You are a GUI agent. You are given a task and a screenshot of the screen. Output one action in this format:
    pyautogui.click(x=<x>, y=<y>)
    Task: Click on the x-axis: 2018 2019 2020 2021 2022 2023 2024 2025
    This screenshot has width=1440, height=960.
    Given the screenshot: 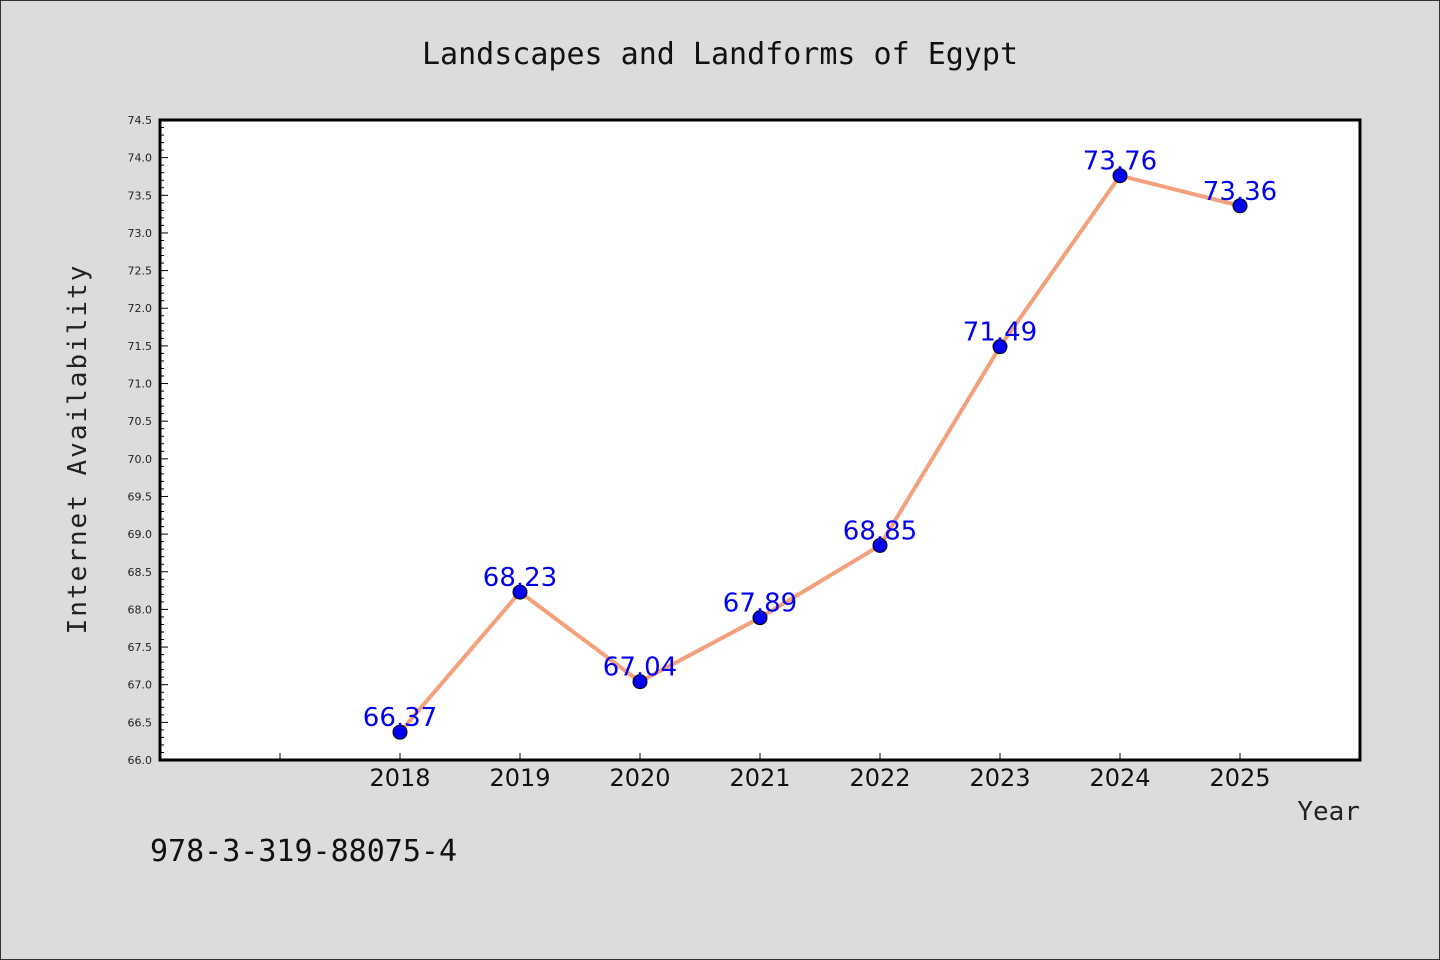 What is the action you would take?
    pyautogui.click(x=775, y=772)
    